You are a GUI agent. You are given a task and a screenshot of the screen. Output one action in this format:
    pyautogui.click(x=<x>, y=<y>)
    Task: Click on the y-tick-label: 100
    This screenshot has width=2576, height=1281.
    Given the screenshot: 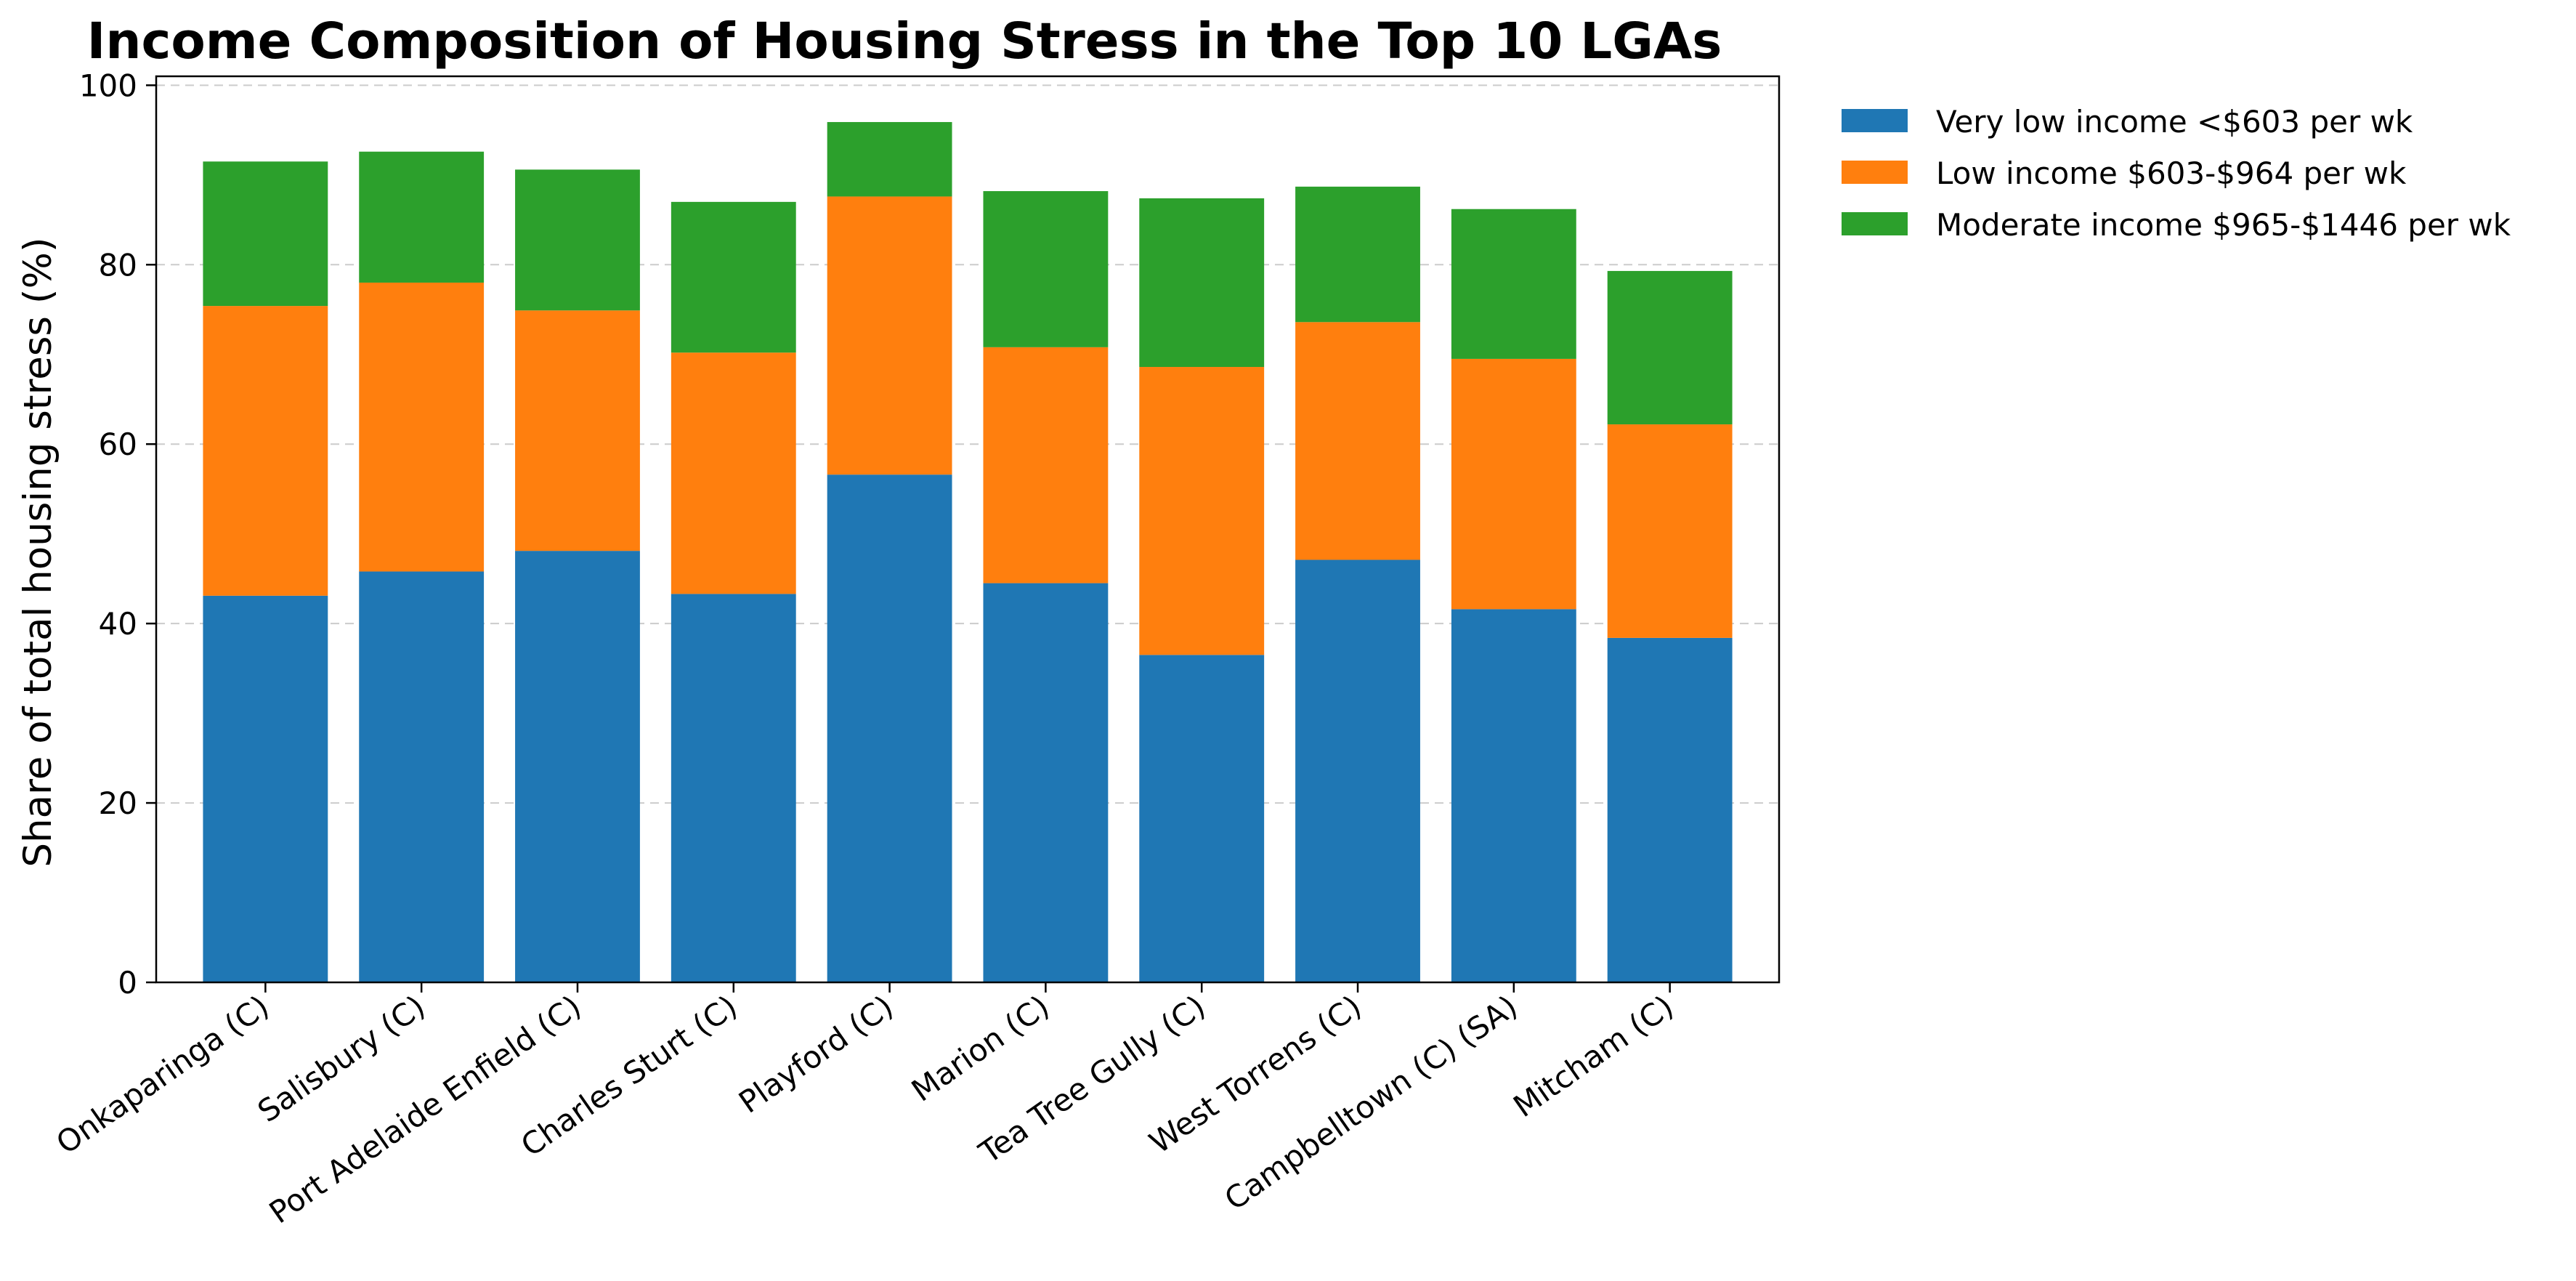 What is the action you would take?
    pyautogui.click(x=108, y=85)
    